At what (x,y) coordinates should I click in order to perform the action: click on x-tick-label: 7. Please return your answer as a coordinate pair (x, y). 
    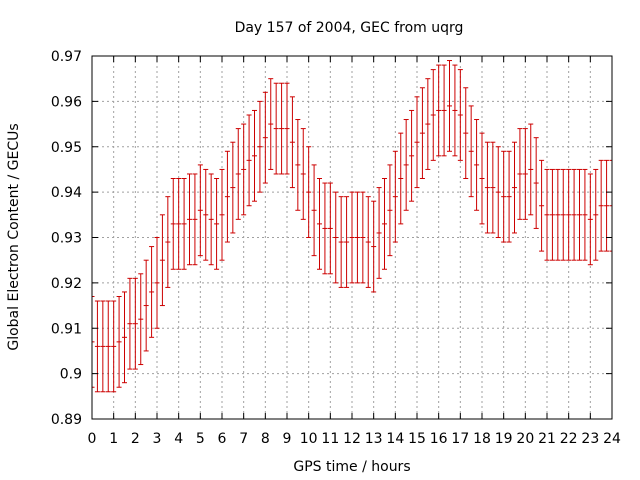
    Looking at the image, I should click on (243, 439).